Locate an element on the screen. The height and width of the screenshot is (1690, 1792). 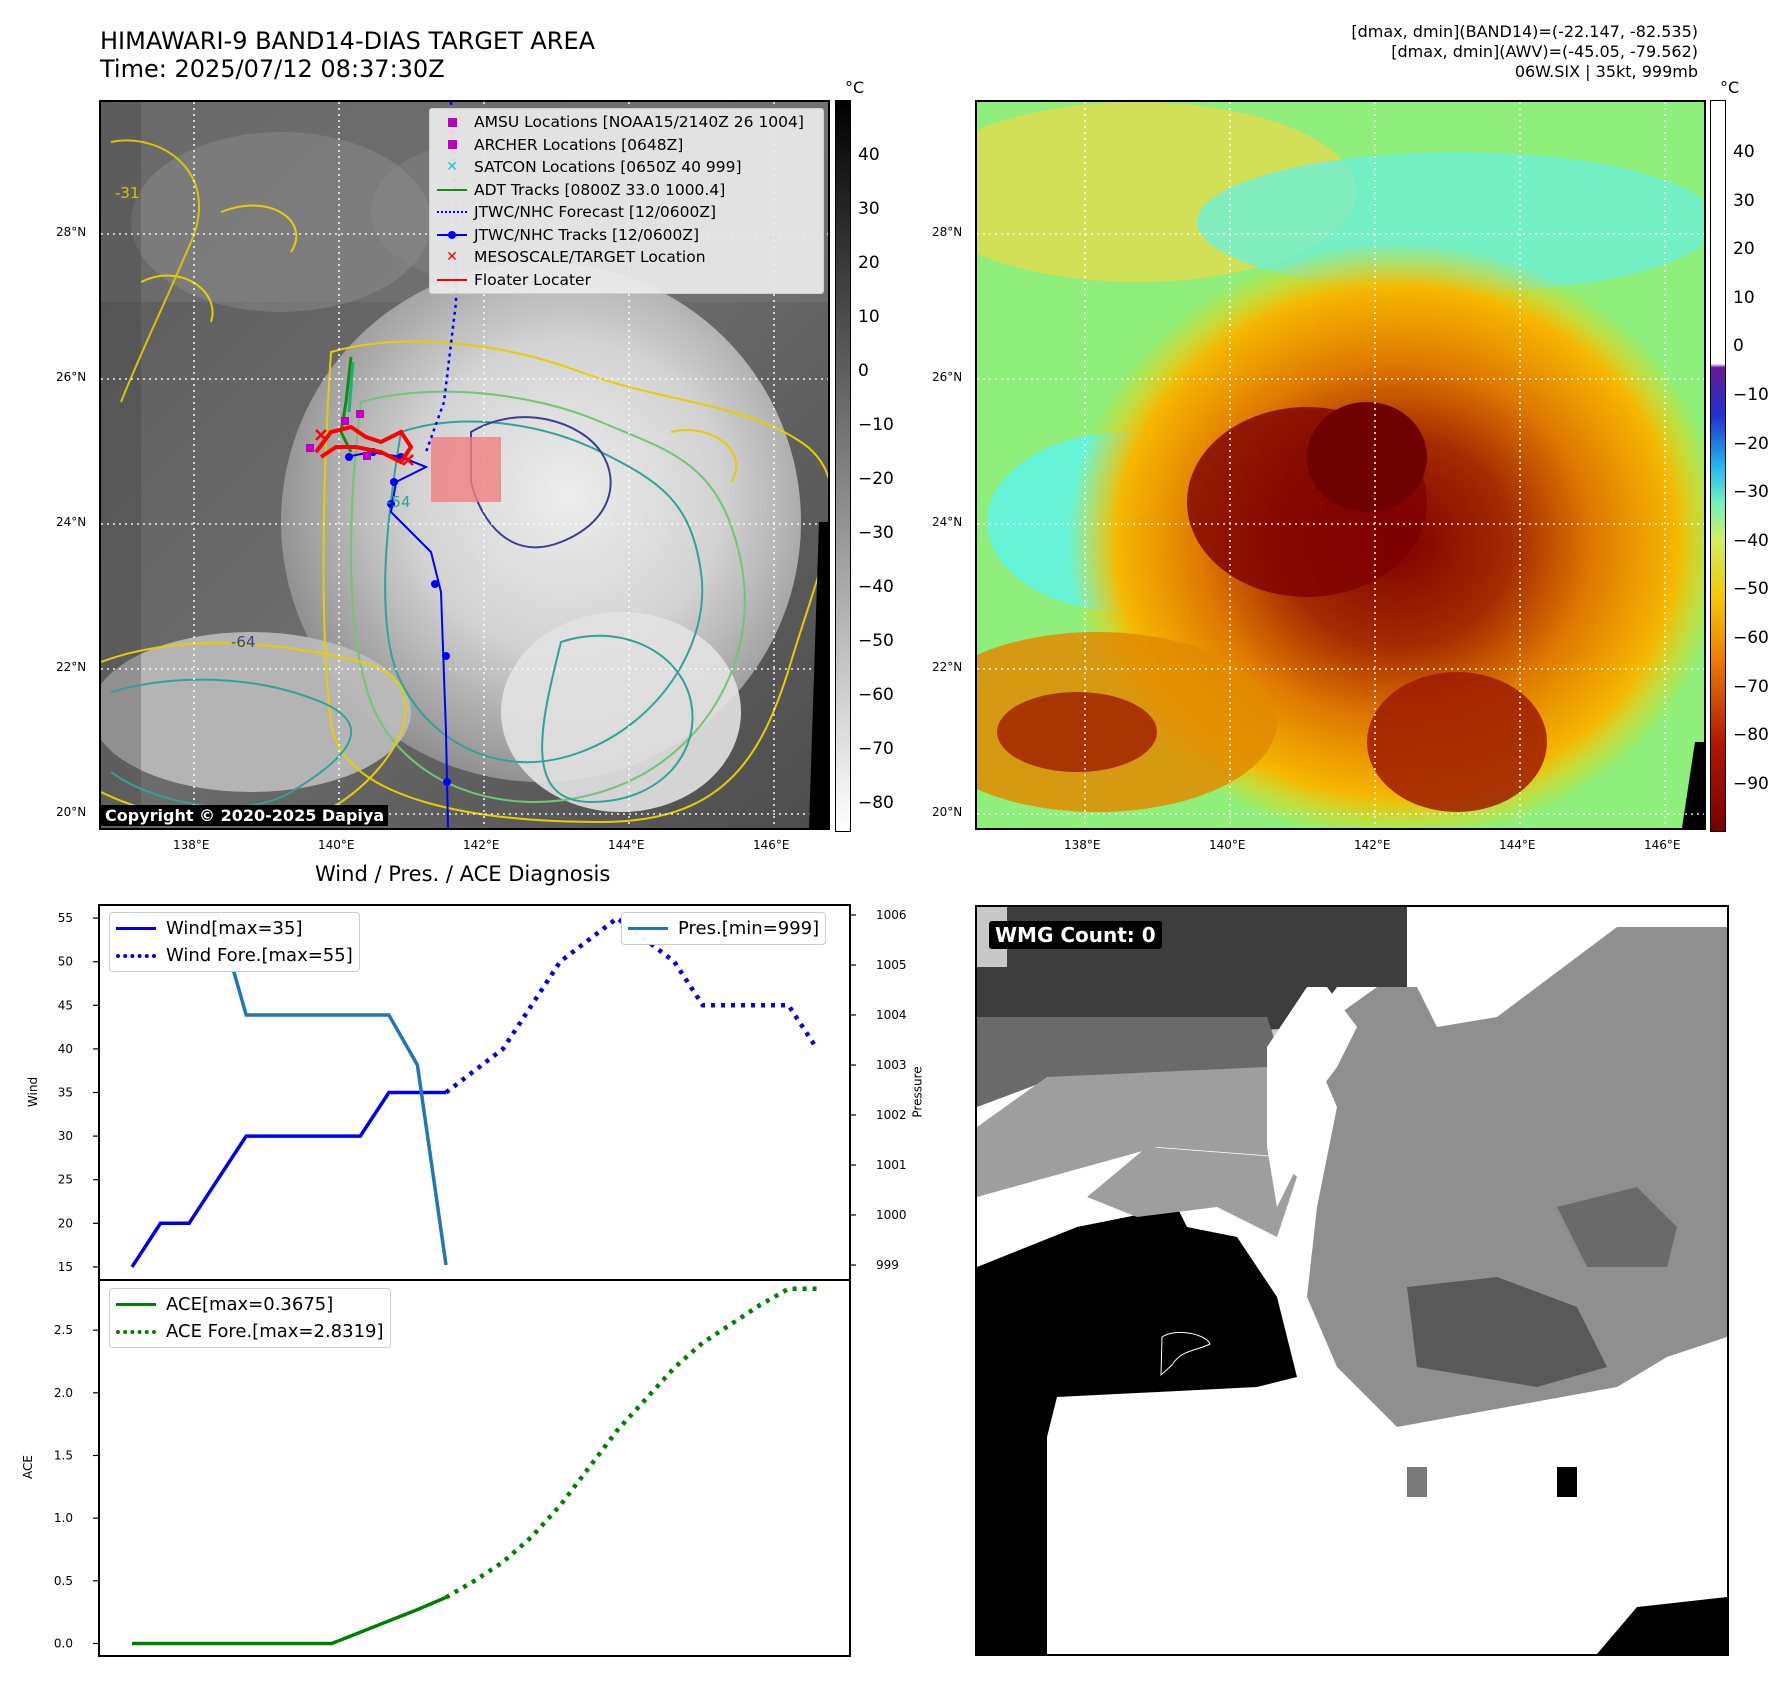
legend-item-mesoscale: ✕ MESOSCALE/TARGET Location is located at coordinates (626, 257).